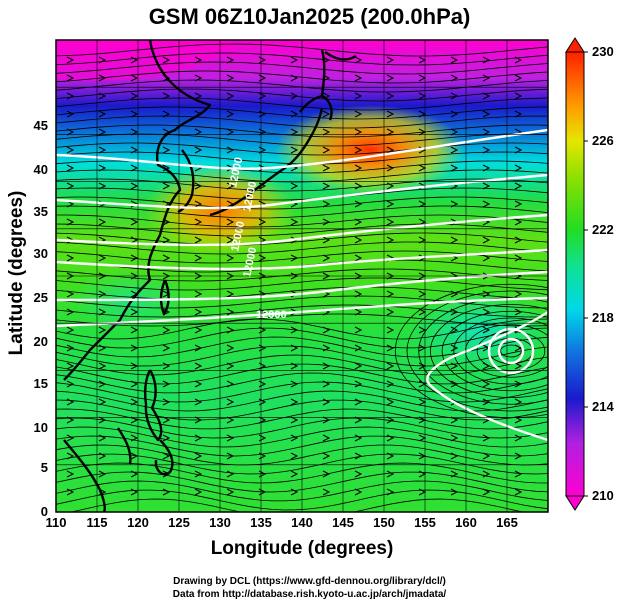  Describe the element at coordinates (41, 211) in the screenshot. I see `y-tick-label: 35` at that location.